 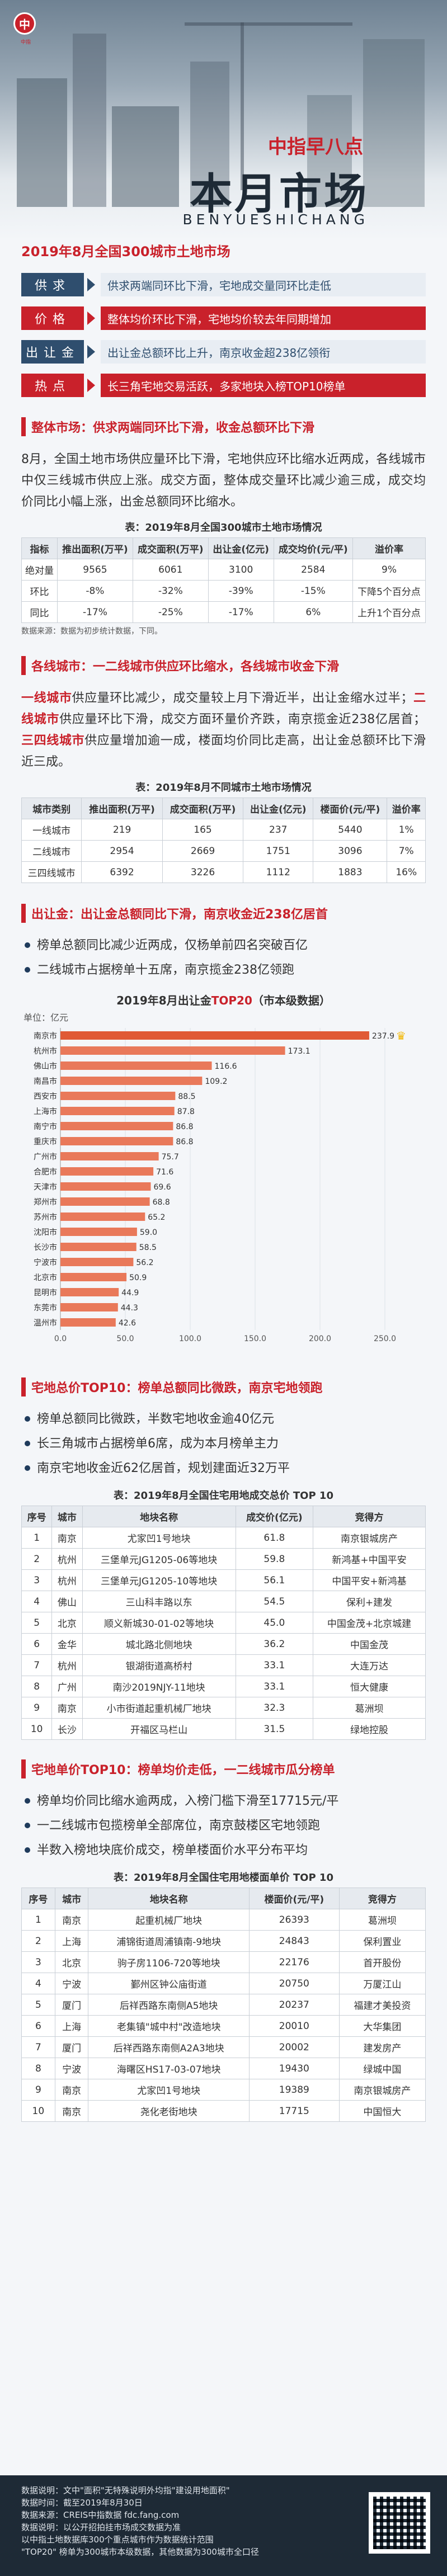 What do you see at coordinates (382, 1962) in the screenshot?
I see `table-cell: 首开股份` at bounding box center [382, 1962].